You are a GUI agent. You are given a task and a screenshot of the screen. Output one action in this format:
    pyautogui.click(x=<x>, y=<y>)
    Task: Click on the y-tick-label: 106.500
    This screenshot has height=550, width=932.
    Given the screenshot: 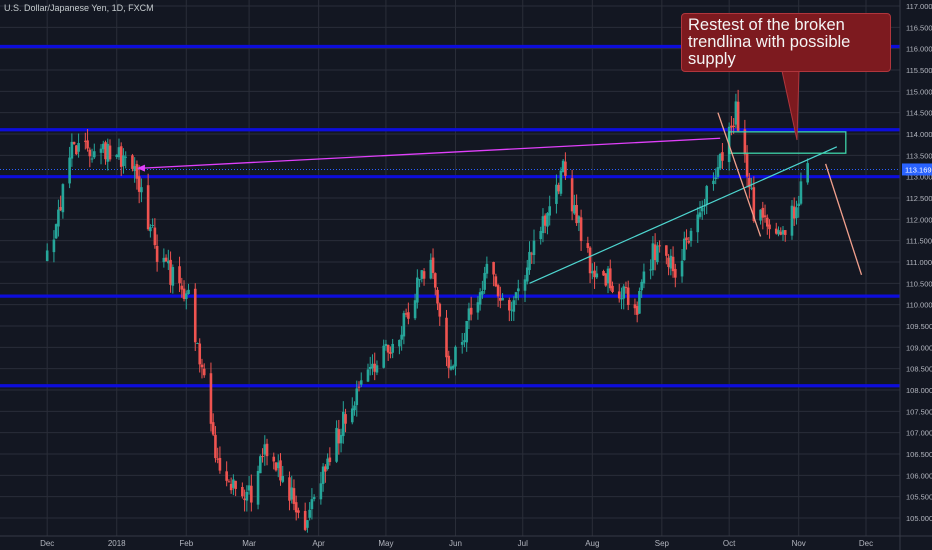 What is the action you would take?
    pyautogui.click(x=919, y=454)
    